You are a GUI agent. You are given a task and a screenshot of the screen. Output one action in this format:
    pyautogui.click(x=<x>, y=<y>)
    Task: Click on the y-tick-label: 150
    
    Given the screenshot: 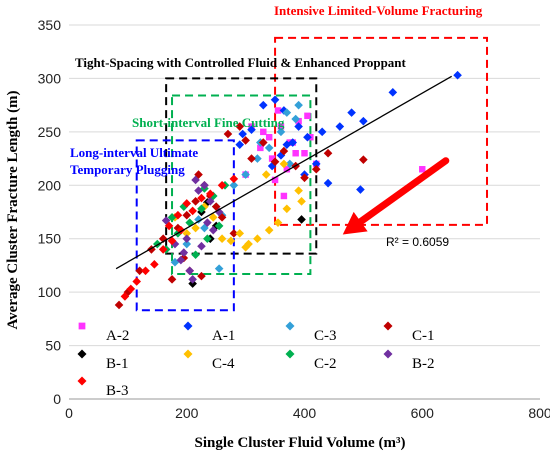 What is the action you would take?
    pyautogui.click(x=50, y=239)
    